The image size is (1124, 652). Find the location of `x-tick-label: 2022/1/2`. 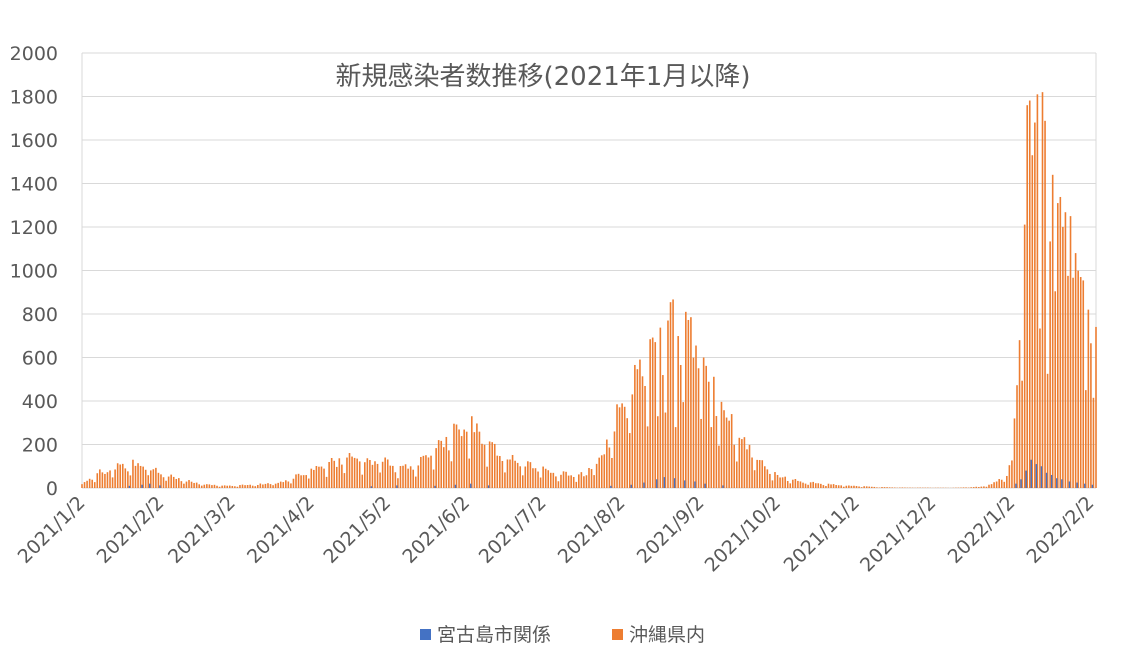

x-tick-label: 2022/1/2 is located at coordinates (982, 530).